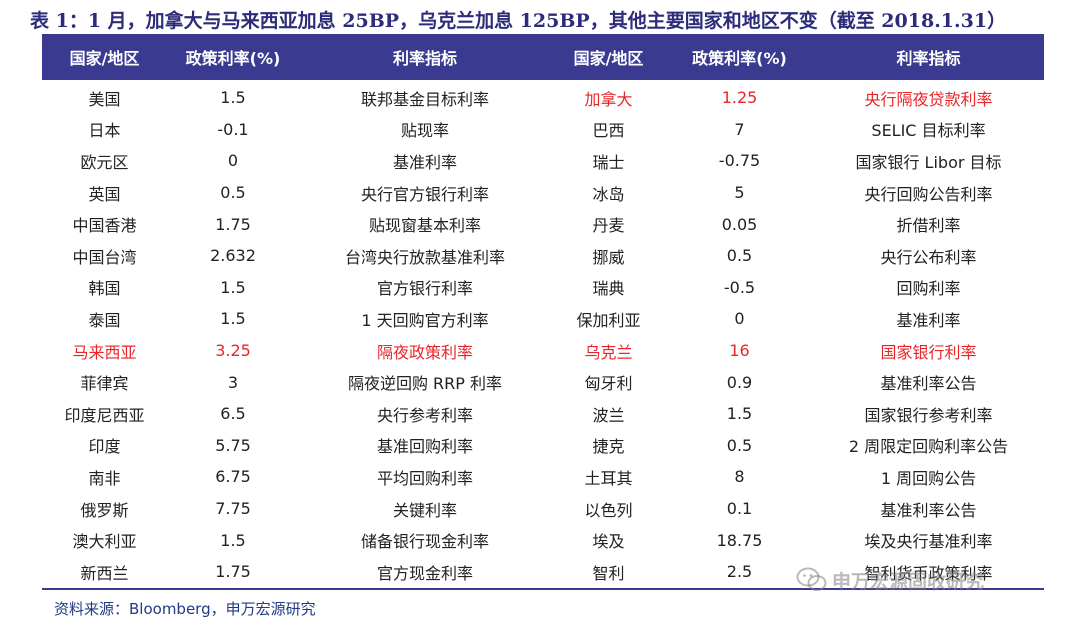 Image resolution: width=1080 pixels, height=630 pixels. What do you see at coordinates (608, 447) in the screenshot?
I see `cell-region-right: 捷克` at bounding box center [608, 447].